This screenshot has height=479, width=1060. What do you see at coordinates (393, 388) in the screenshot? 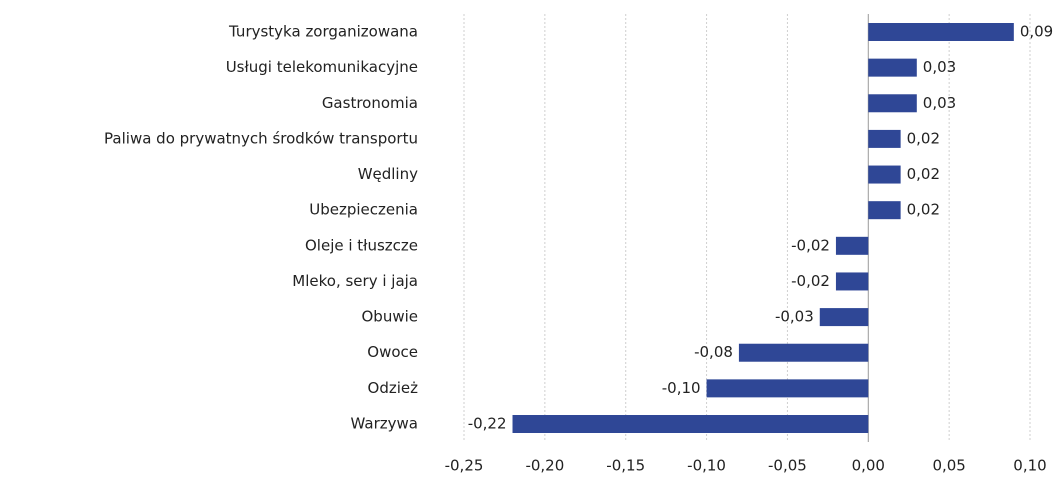
I see `y-tick-label: Odzież` at bounding box center [393, 388].